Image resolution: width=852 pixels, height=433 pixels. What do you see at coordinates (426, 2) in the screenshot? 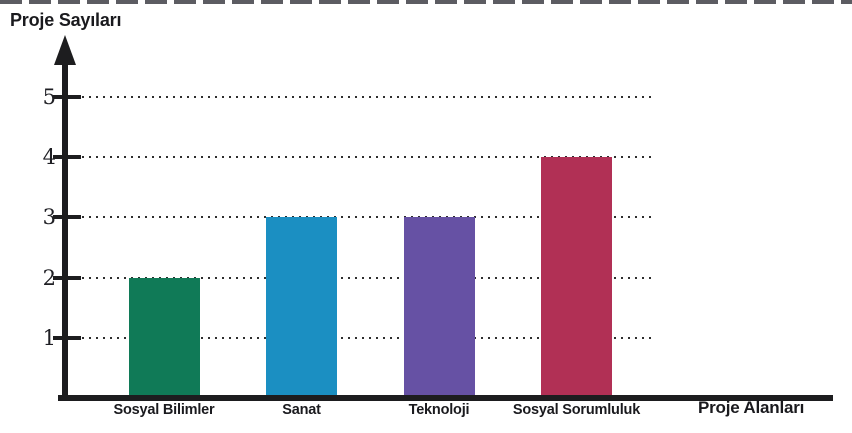
I see `top-dashed-border` at bounding box center [426, 2].